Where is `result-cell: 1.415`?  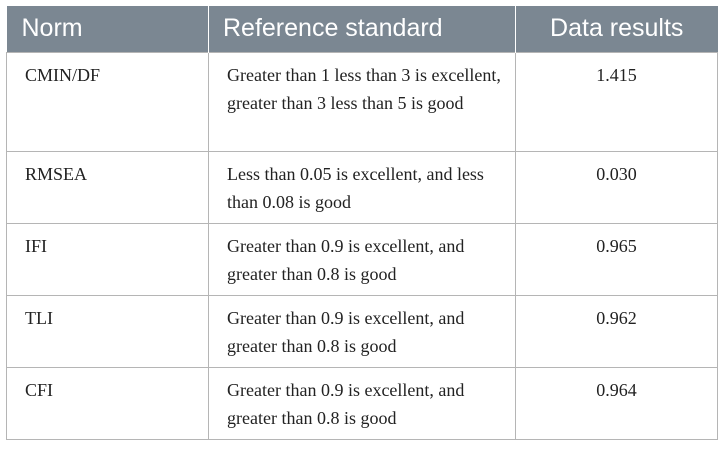
result-cell: 1.415 is located at coordinates (616, 101).